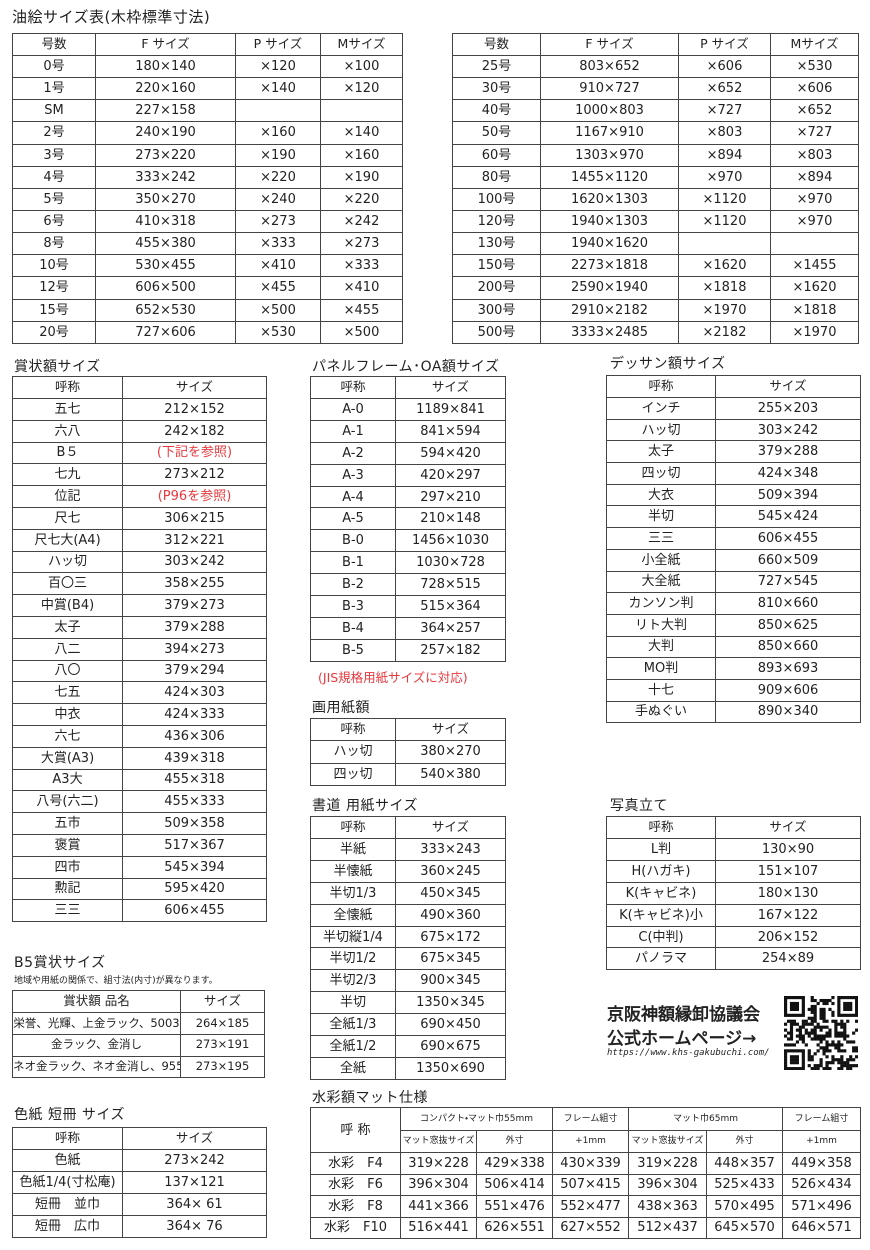  What do you see at coordinates (408, 541) in the screenshot?
I see `table-row: B-0 1456×1030` at bounding box center [408, 541].